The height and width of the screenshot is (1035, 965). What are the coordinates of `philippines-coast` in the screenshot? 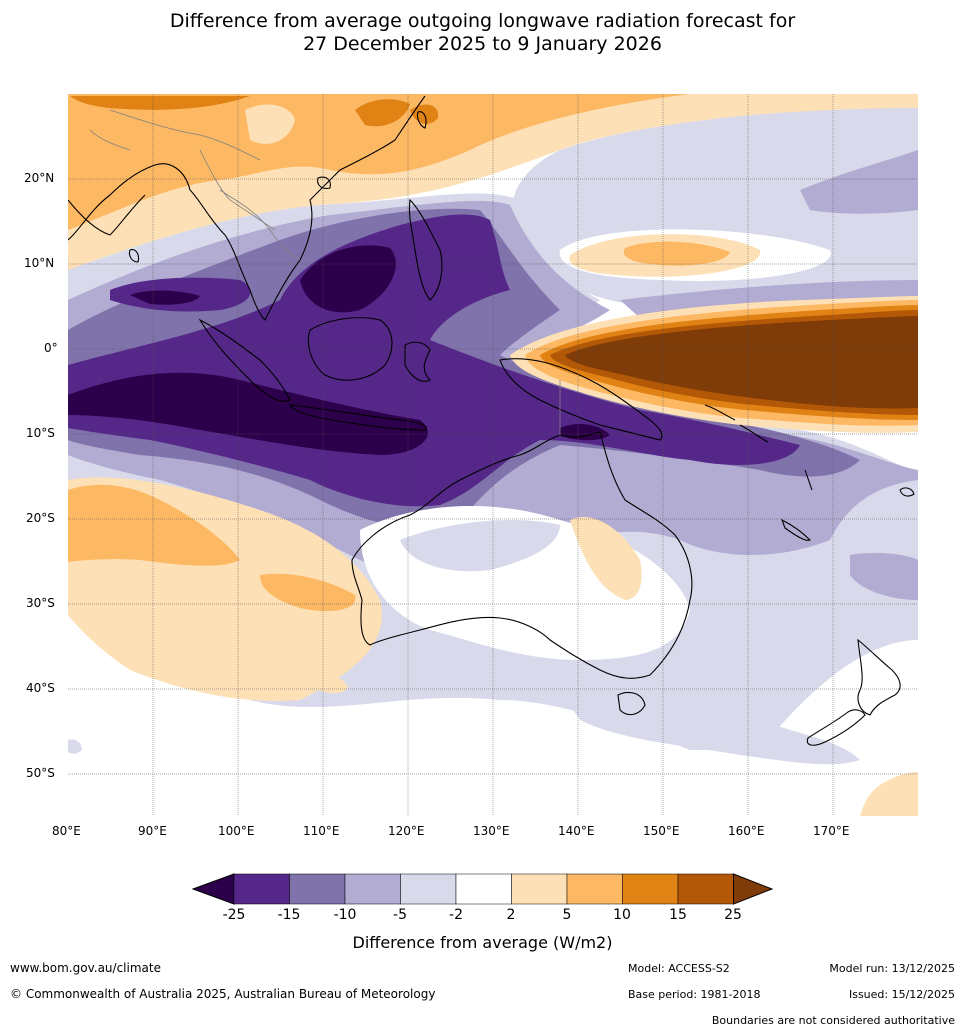 It's located at (425, 249).